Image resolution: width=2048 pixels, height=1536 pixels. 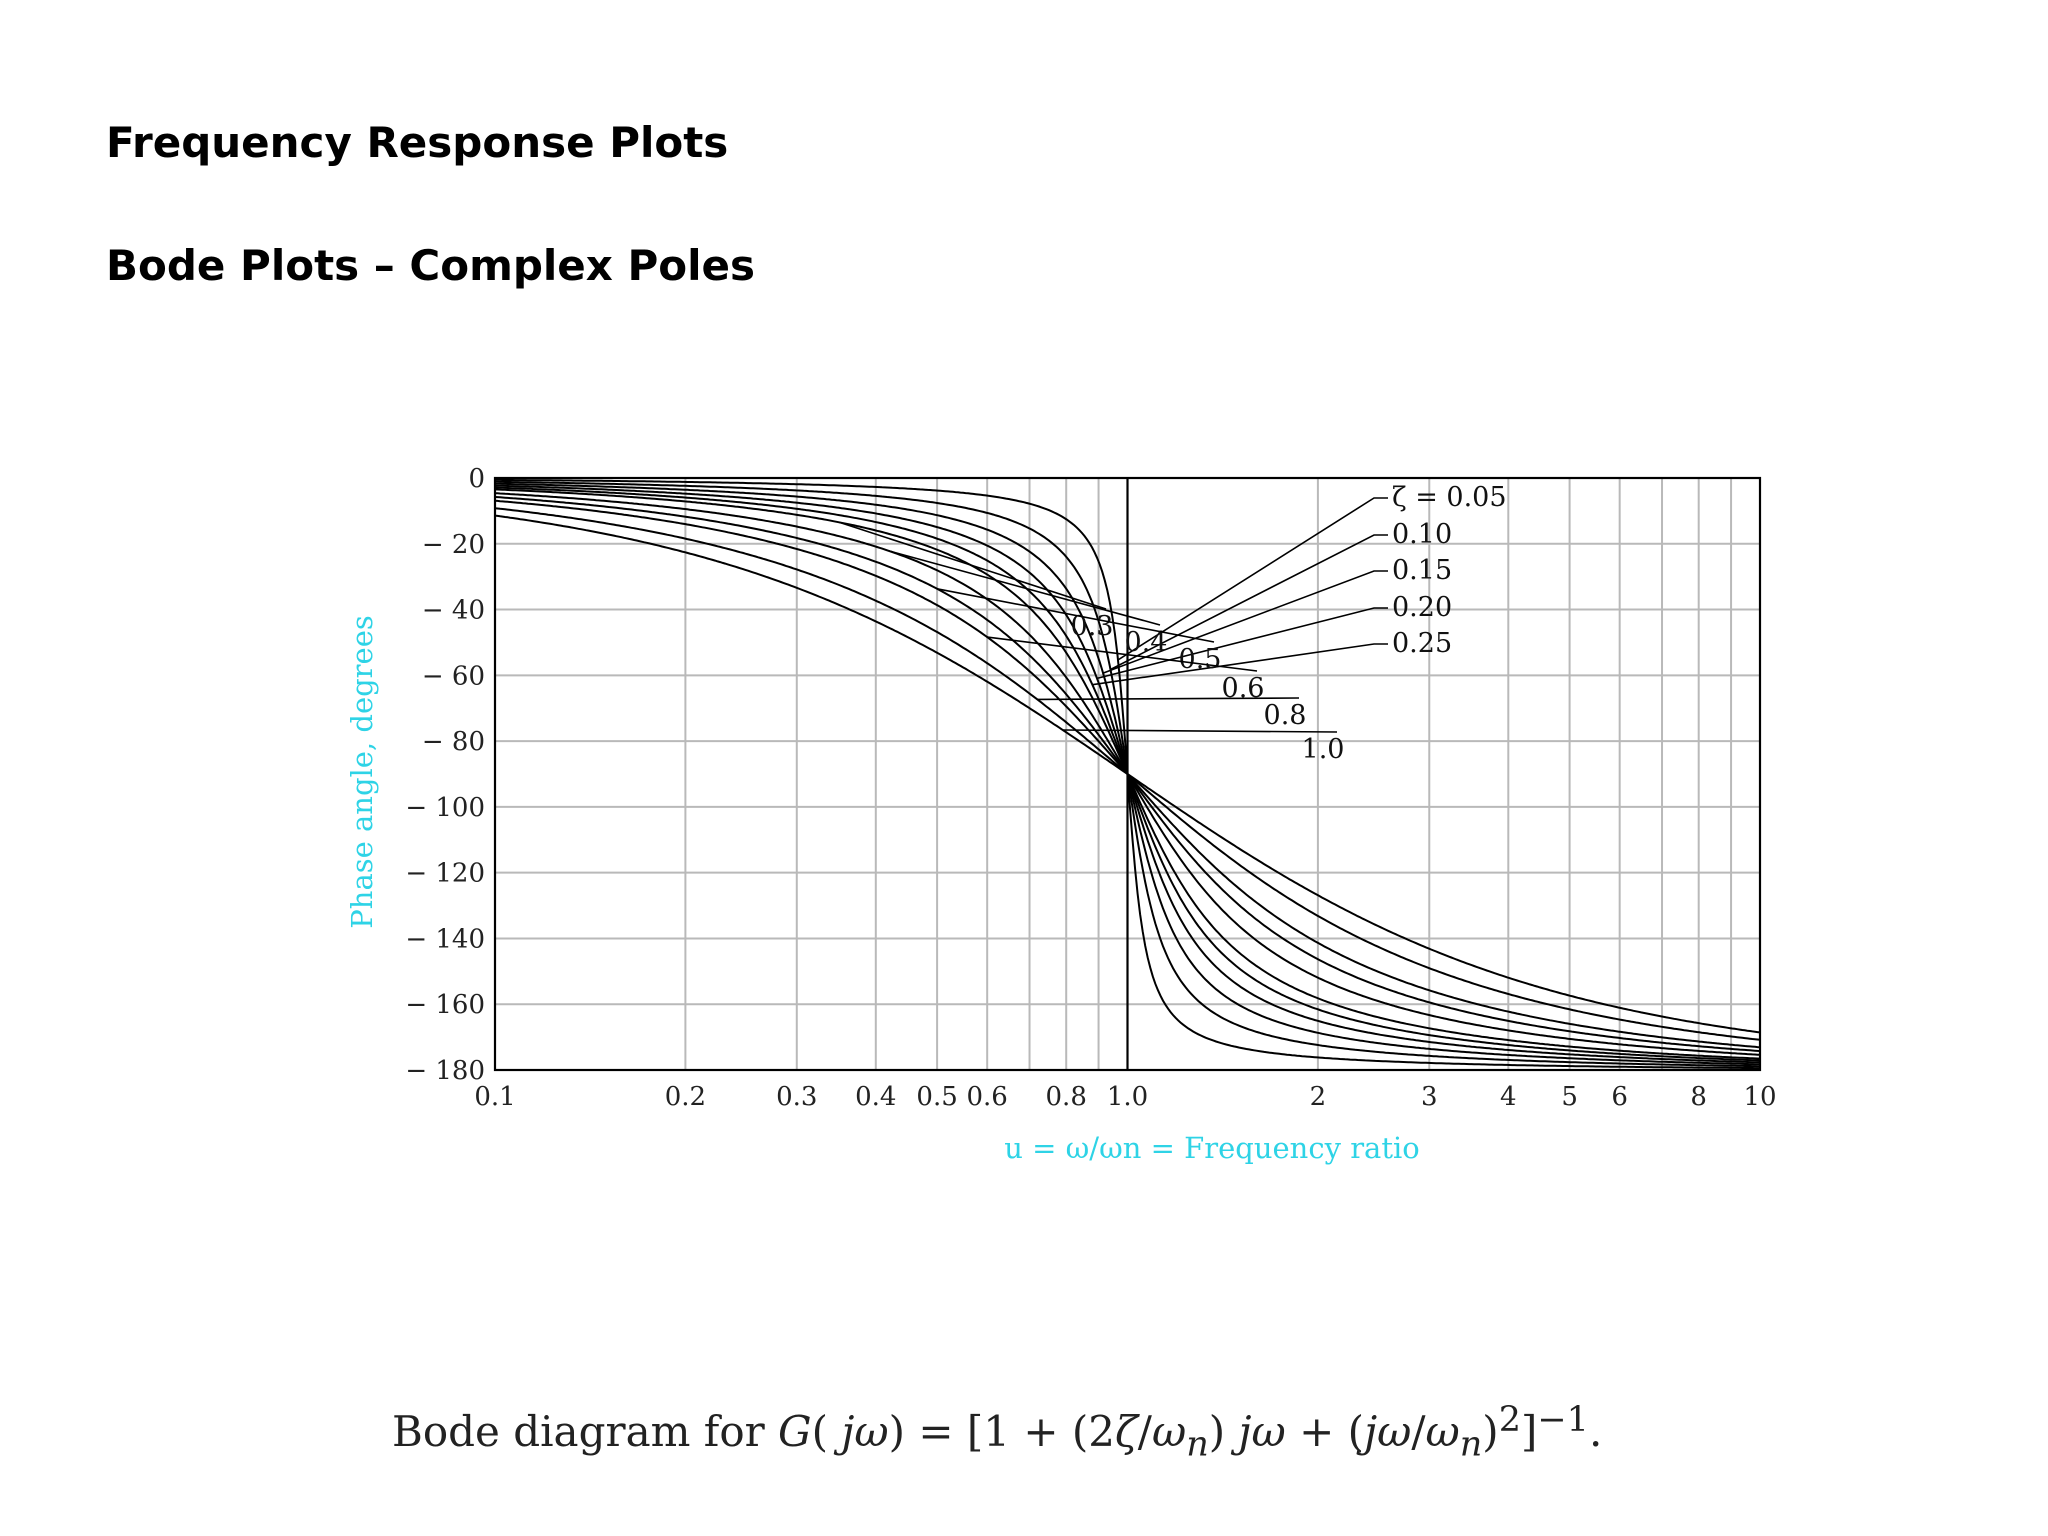 I want to click on caption-bracket: ], so click(x=1529, y=1431).